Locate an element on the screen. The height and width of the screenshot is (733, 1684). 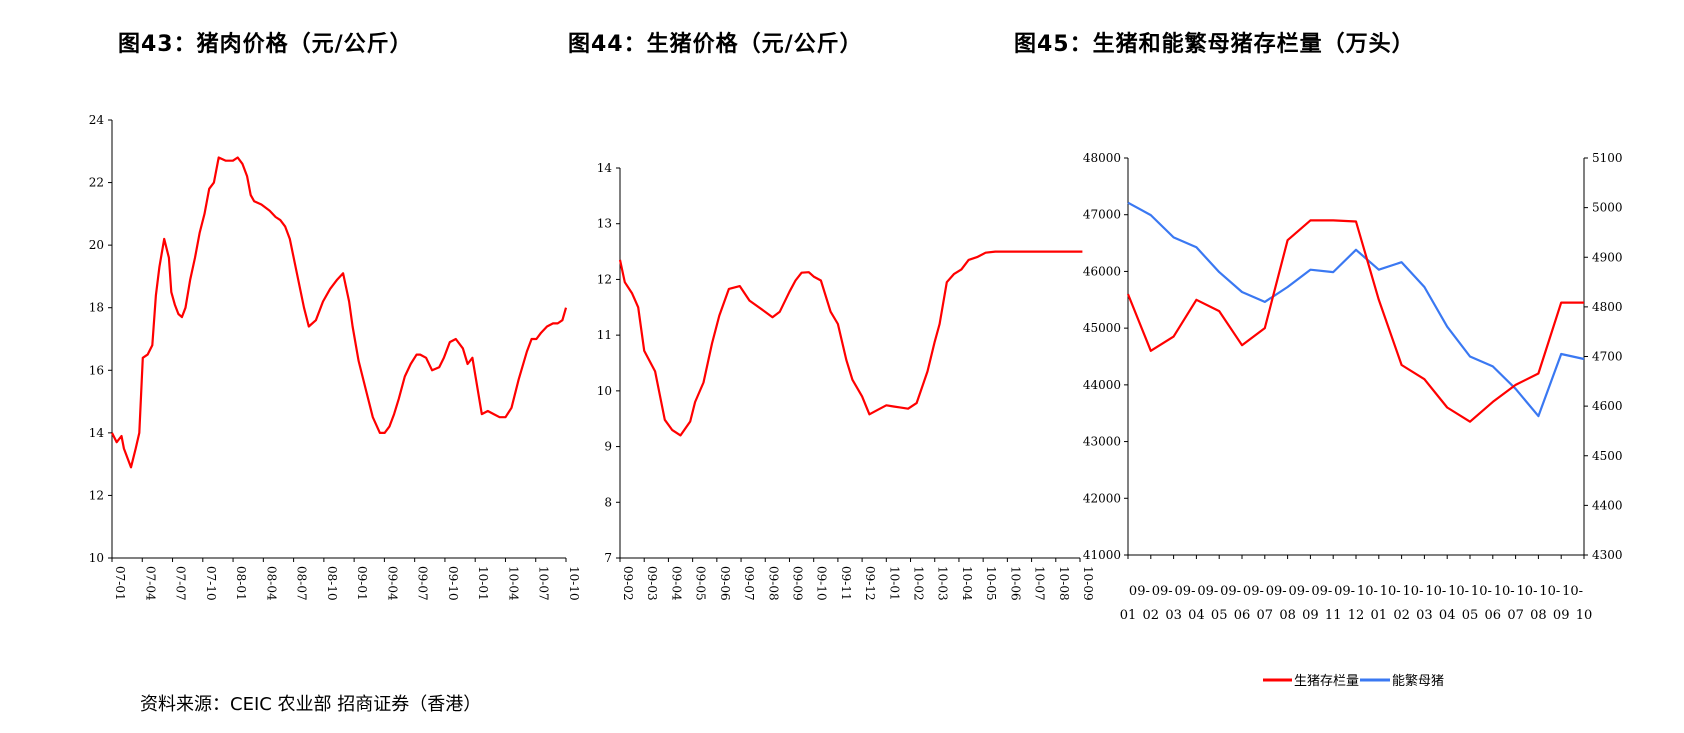
chart2-x-tick-label: 10-03 is located at coordinates (943, 583).